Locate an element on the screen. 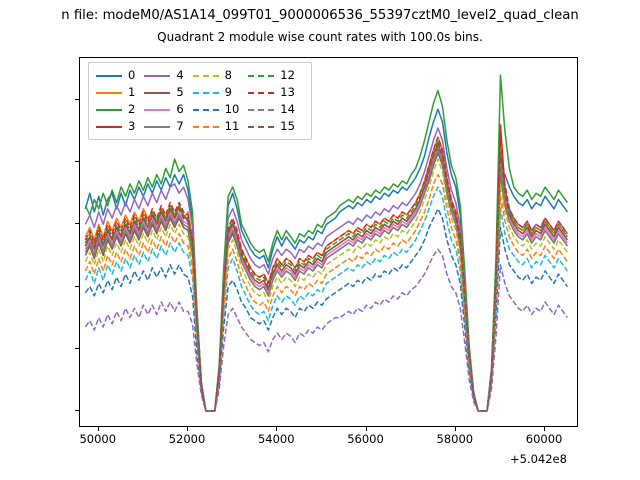 This screenshot has width=640, height=480. legend-label-14: 14 is located at coordinates (287, 108).